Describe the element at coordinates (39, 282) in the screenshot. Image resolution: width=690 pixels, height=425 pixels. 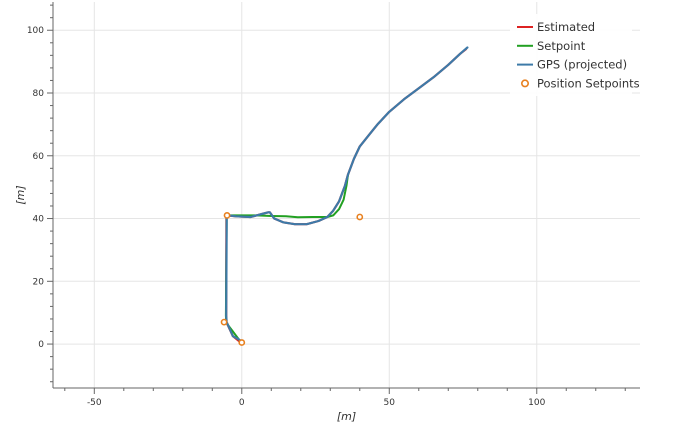
I see `y-tick-label: 20` at that location.